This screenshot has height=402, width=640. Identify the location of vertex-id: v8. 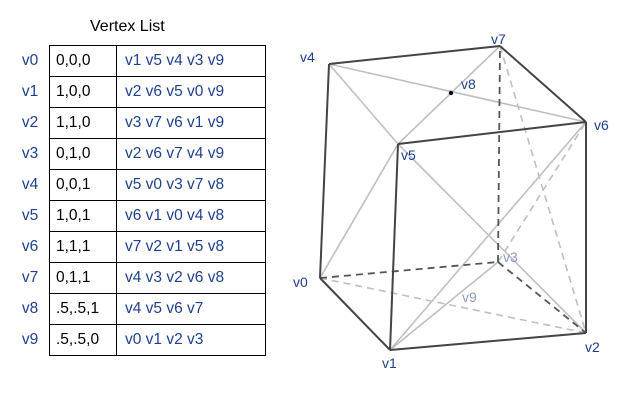
(30, 308).